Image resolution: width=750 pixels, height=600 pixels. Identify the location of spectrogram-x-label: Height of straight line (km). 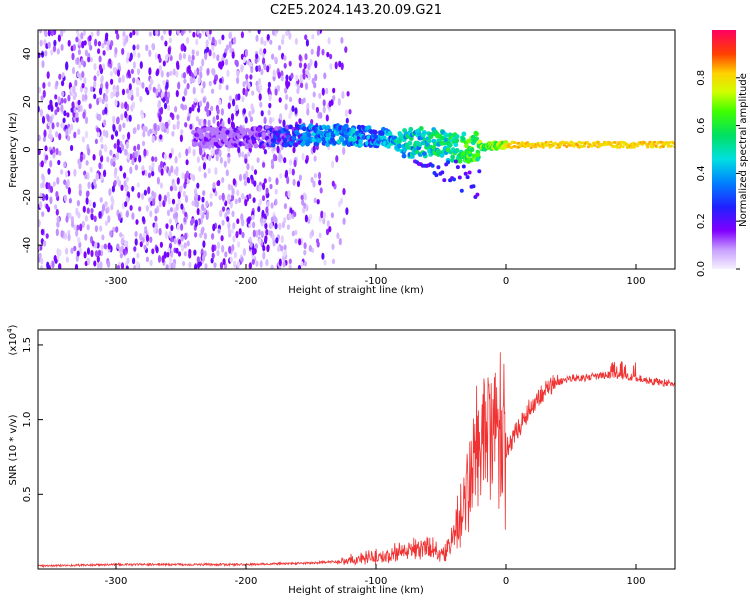
(356, 290).